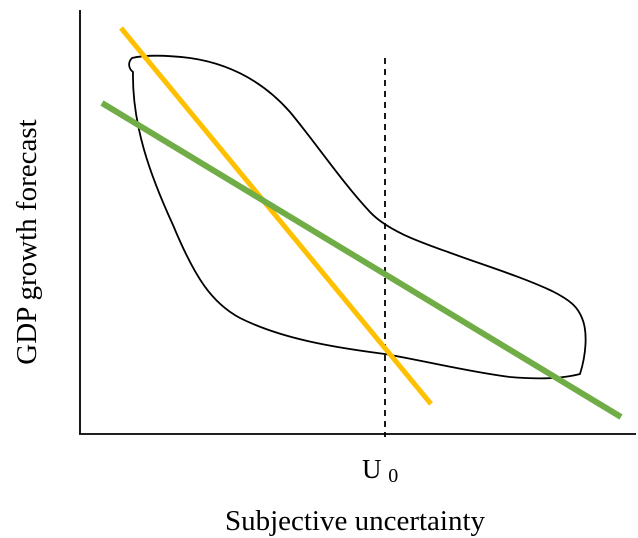  Describe the element at coordinates (393, 476) in the screenshot. I see `threshold-label-subscript: 0` at that location.